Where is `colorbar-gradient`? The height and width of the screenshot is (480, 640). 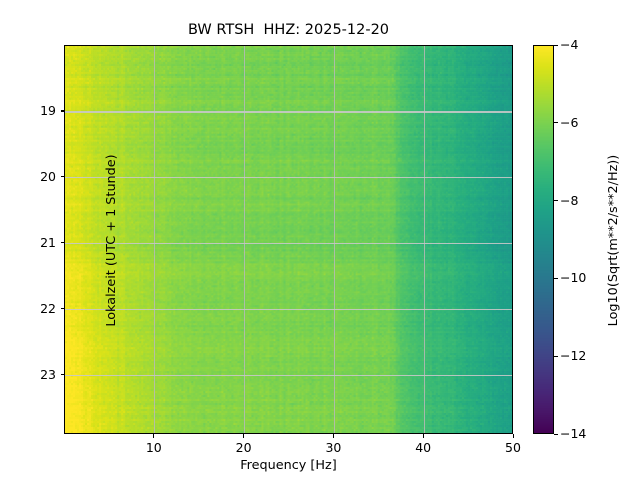
colorbar-gradient is located at coordinates (543, 239).